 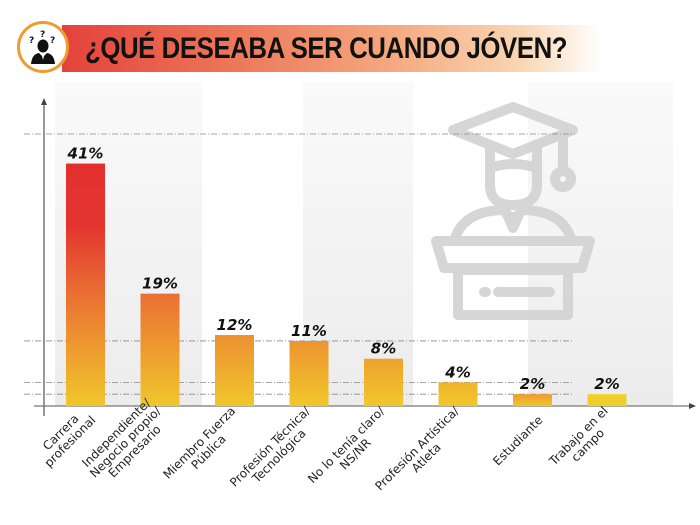 I want to click on category-label: Profesión Técnica/Tecnológica, so click(x=270, y=446).